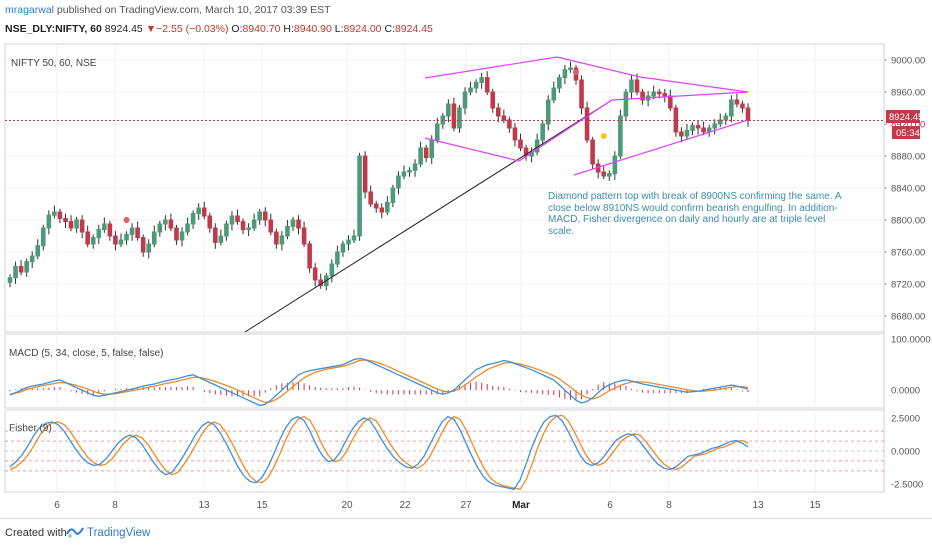 The image size is (932, 551). I want to click on pane-frame-macd, so click(444, 371).